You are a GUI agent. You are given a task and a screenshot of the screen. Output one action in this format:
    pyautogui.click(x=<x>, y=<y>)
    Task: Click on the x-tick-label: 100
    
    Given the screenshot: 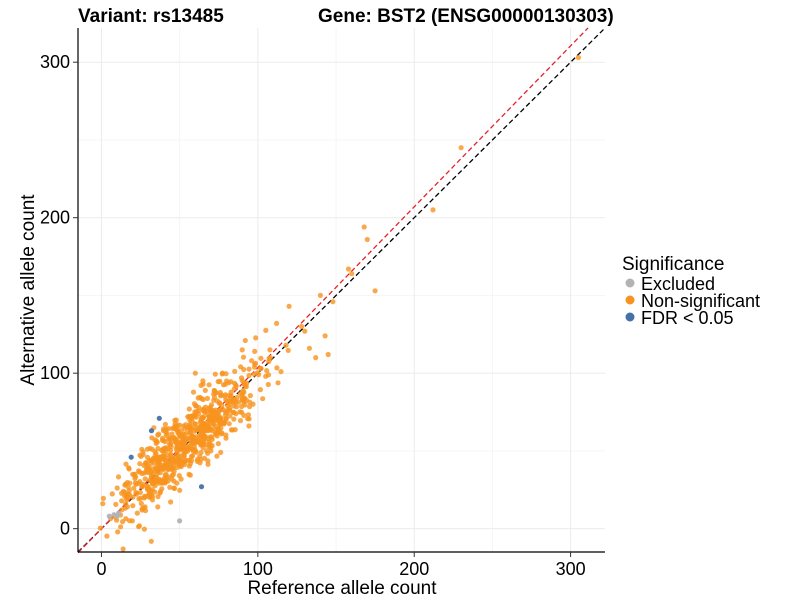 What is the action you would take?
    pyautogui.click(x=258, y=569)
    